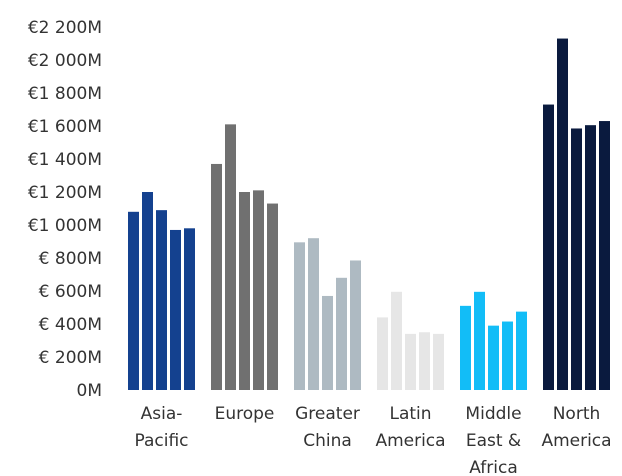  What do you see at coordinates (65, 94) in the screenshot?
I see `y-tick-label: €1 800M` at bounding box center [65, 94].